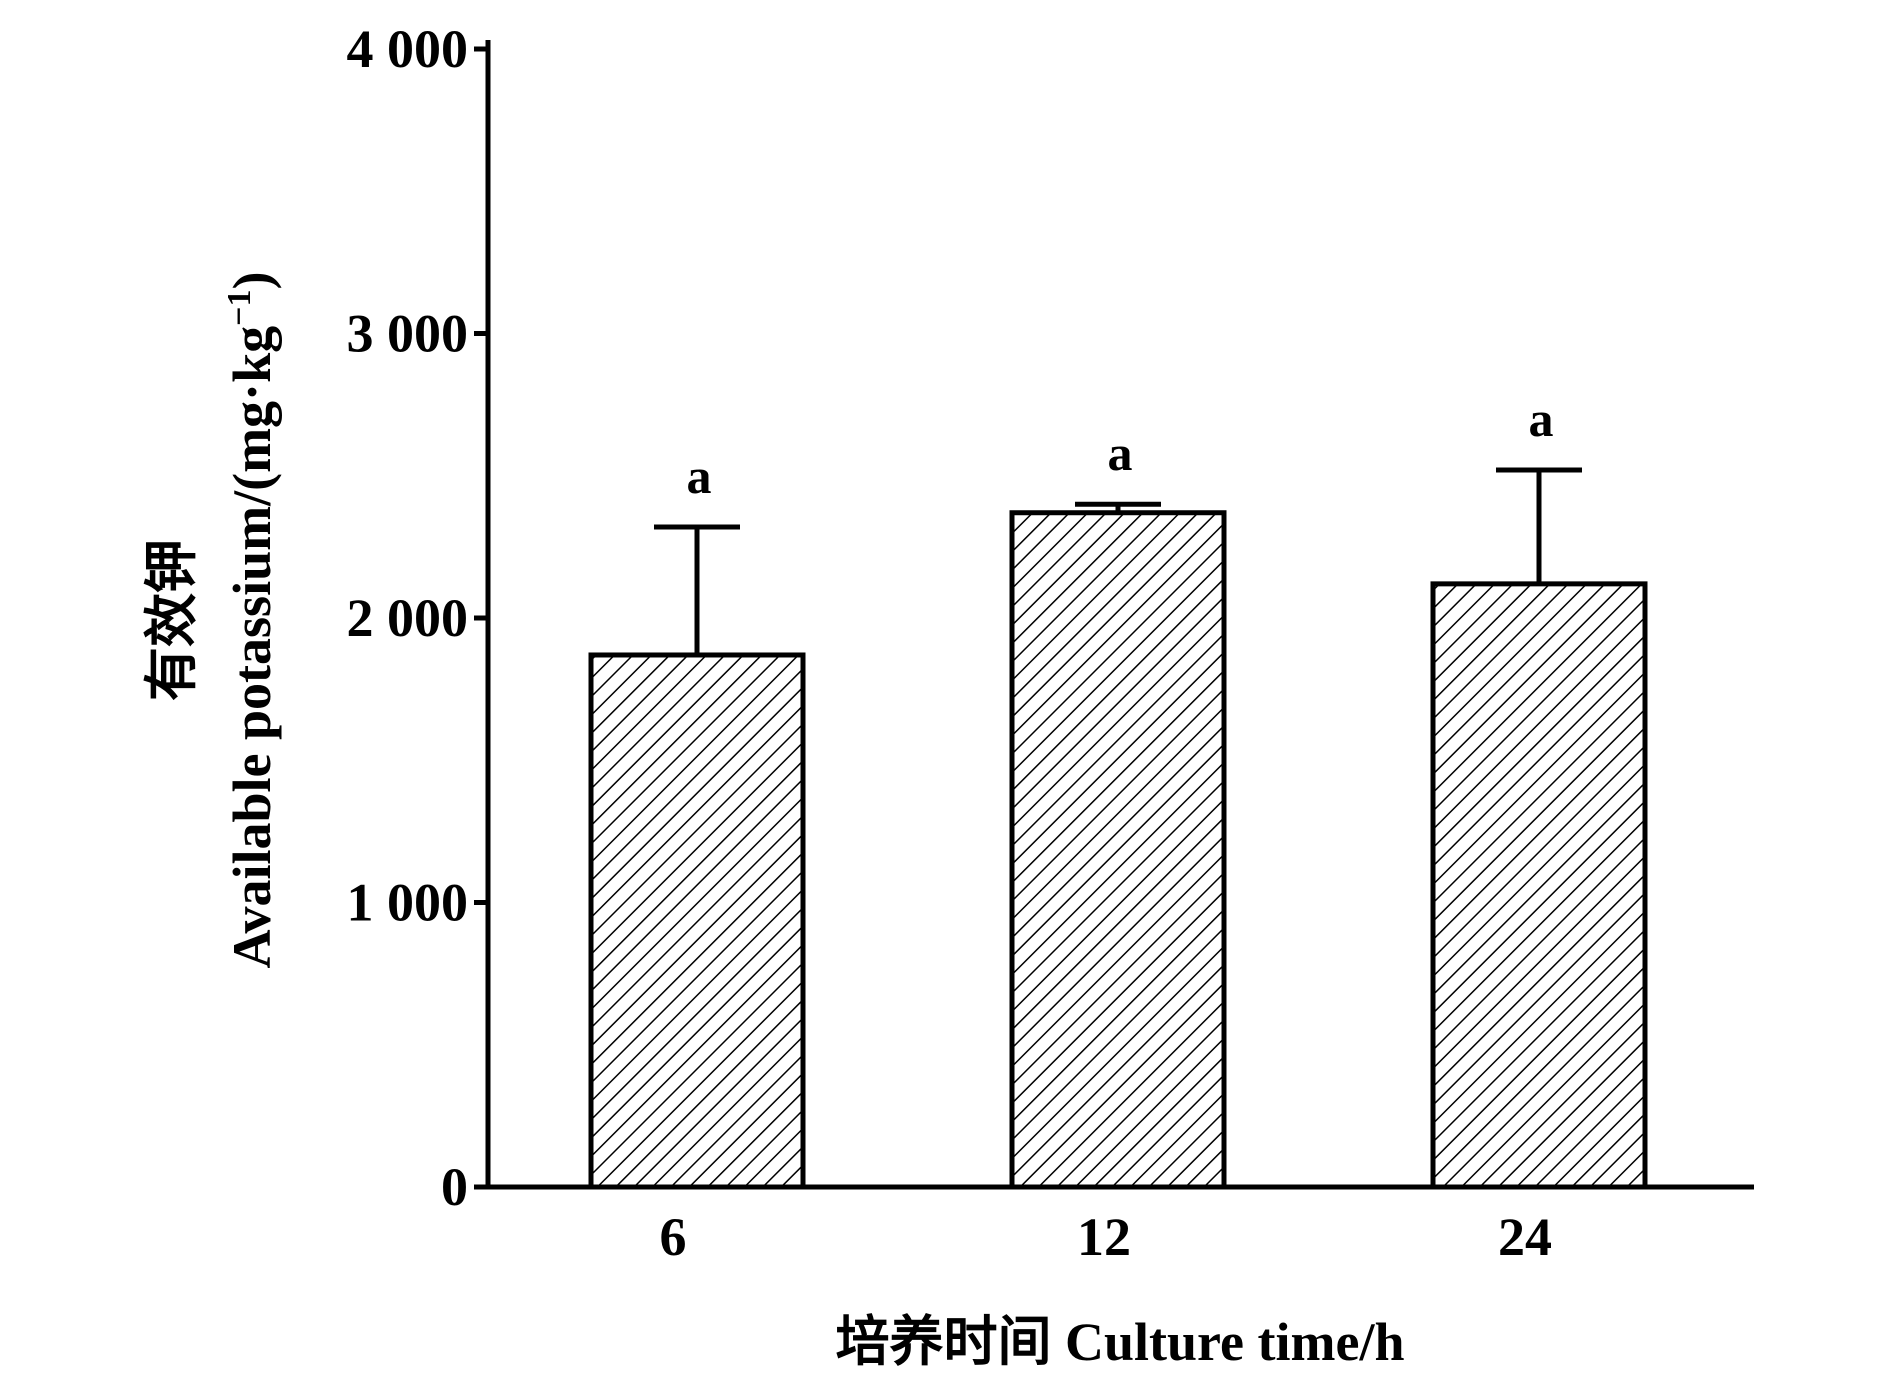 This screenshot has width=1890, height=1377. I want to click on y-axis-title-cn: 有效钾, so click(172, 620).